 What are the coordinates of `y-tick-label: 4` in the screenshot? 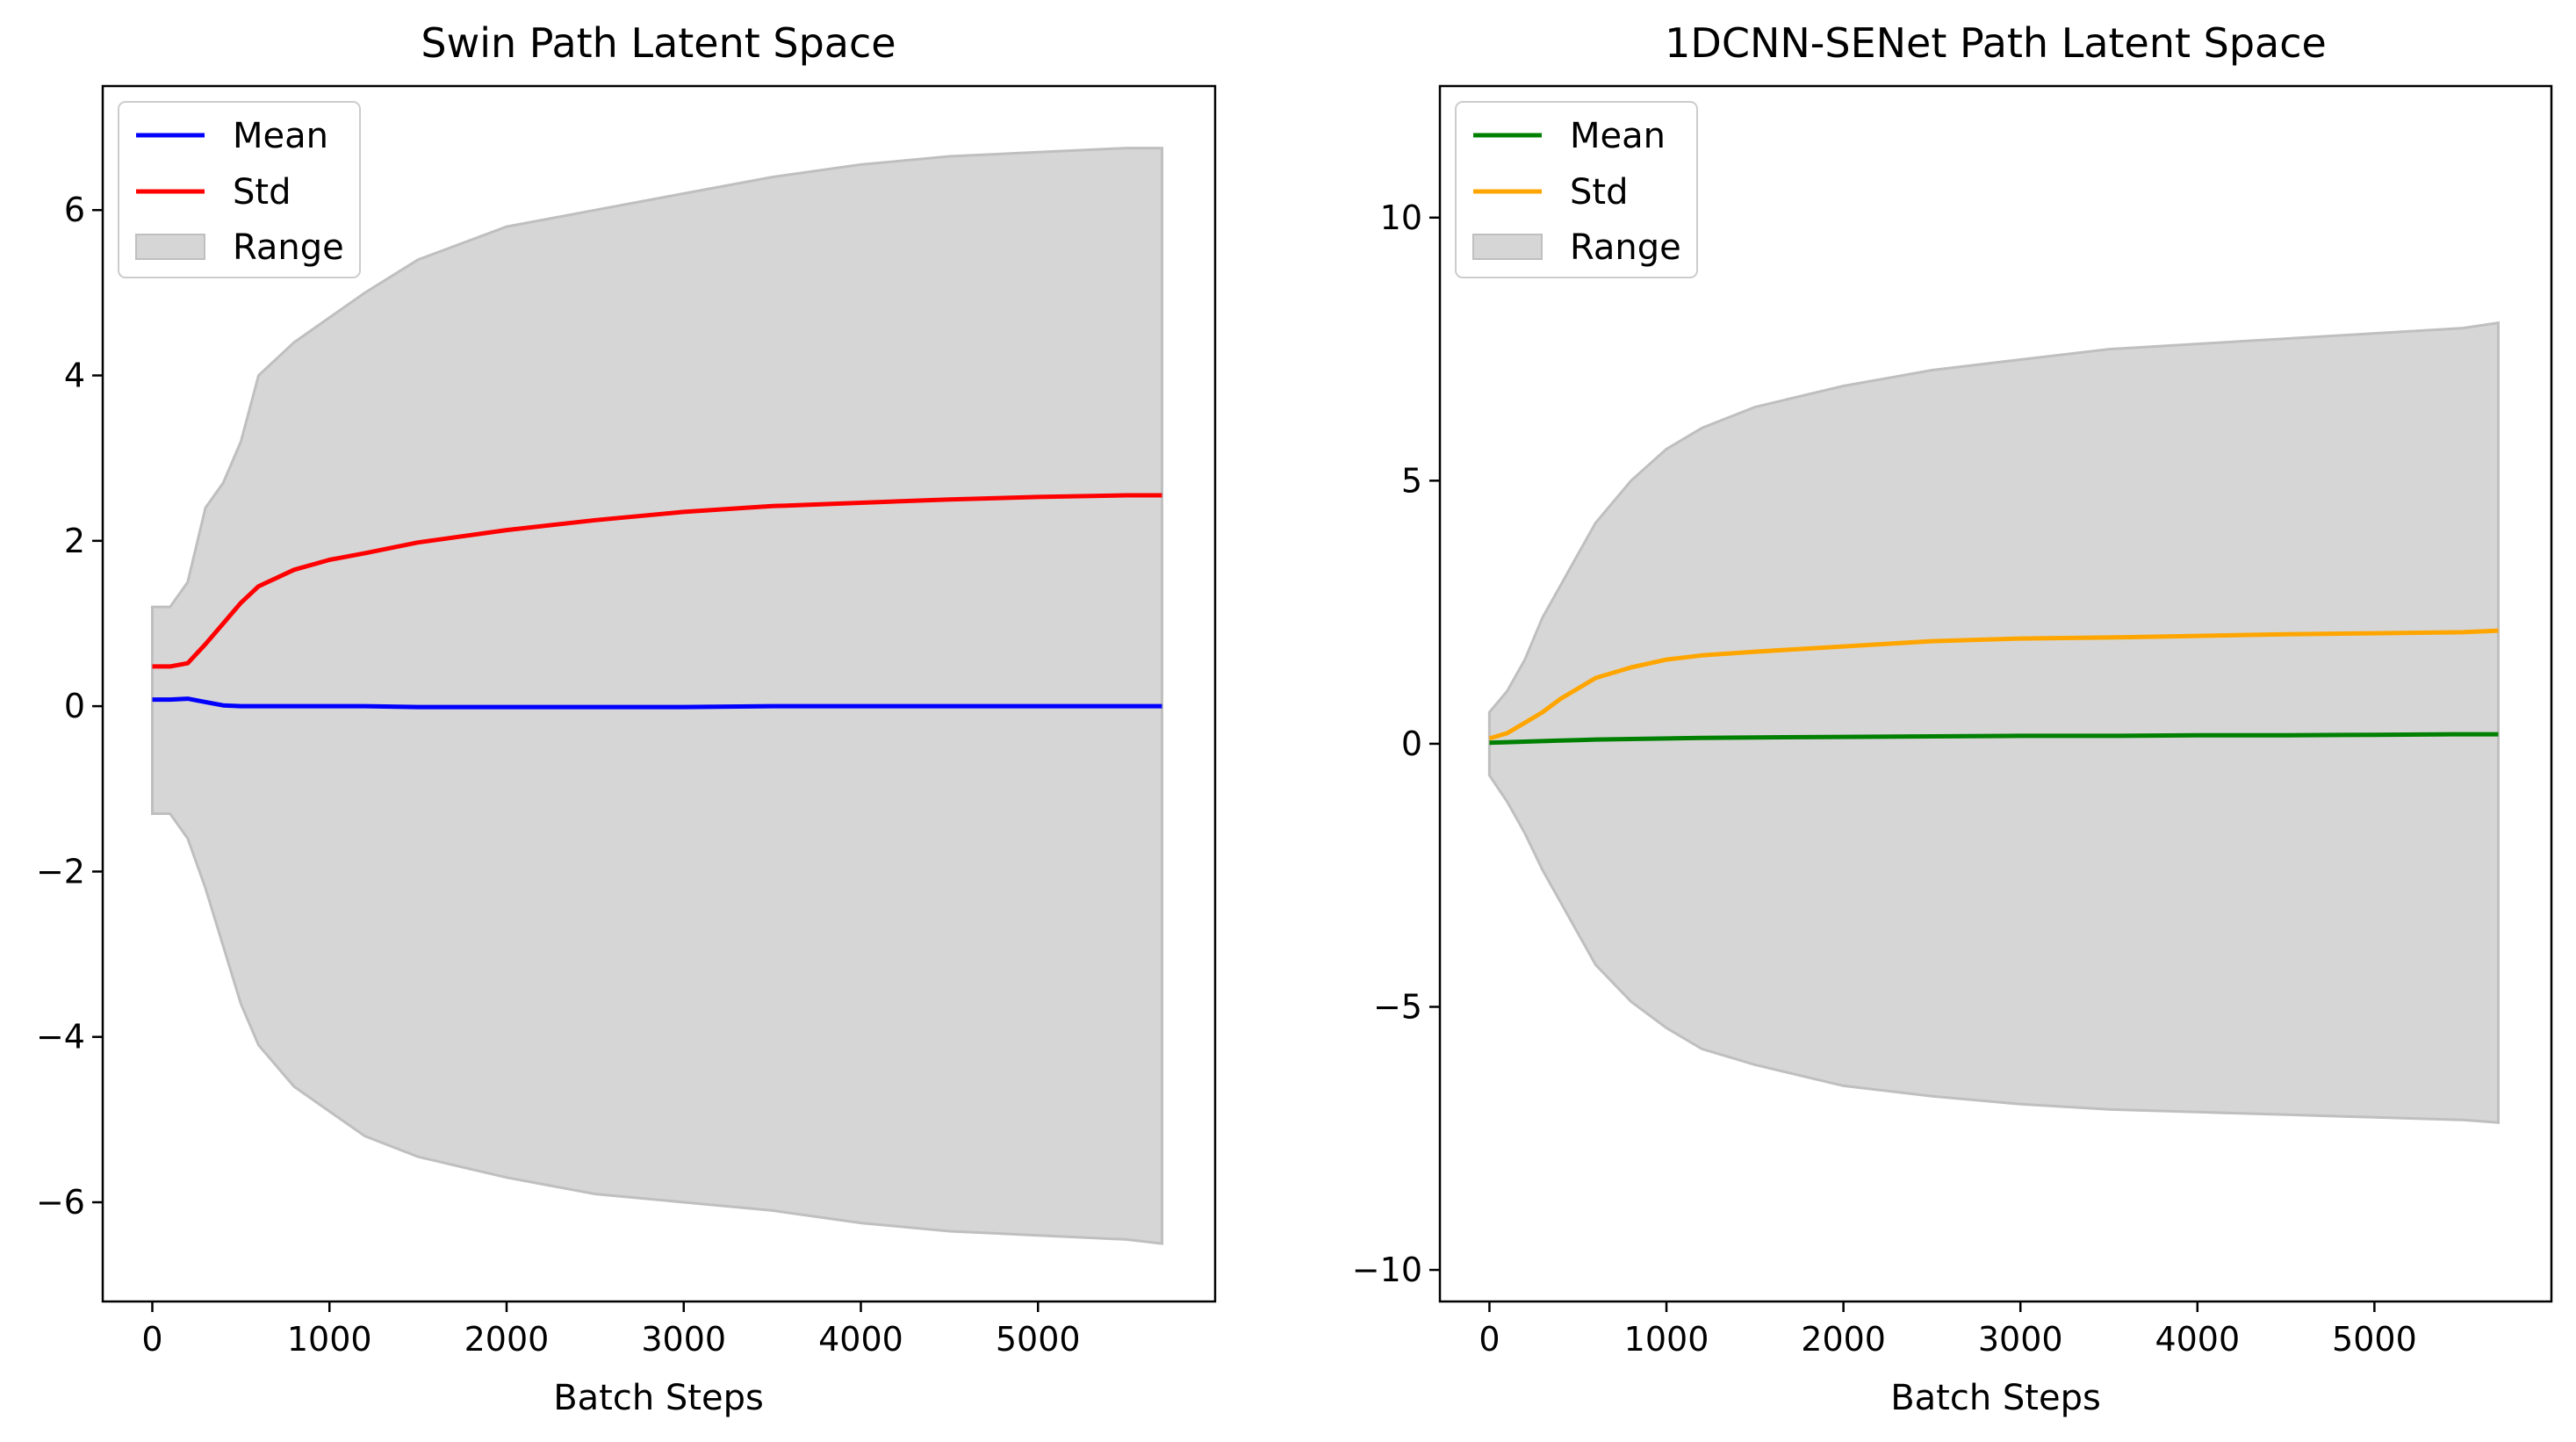 It's located at (74, 376).